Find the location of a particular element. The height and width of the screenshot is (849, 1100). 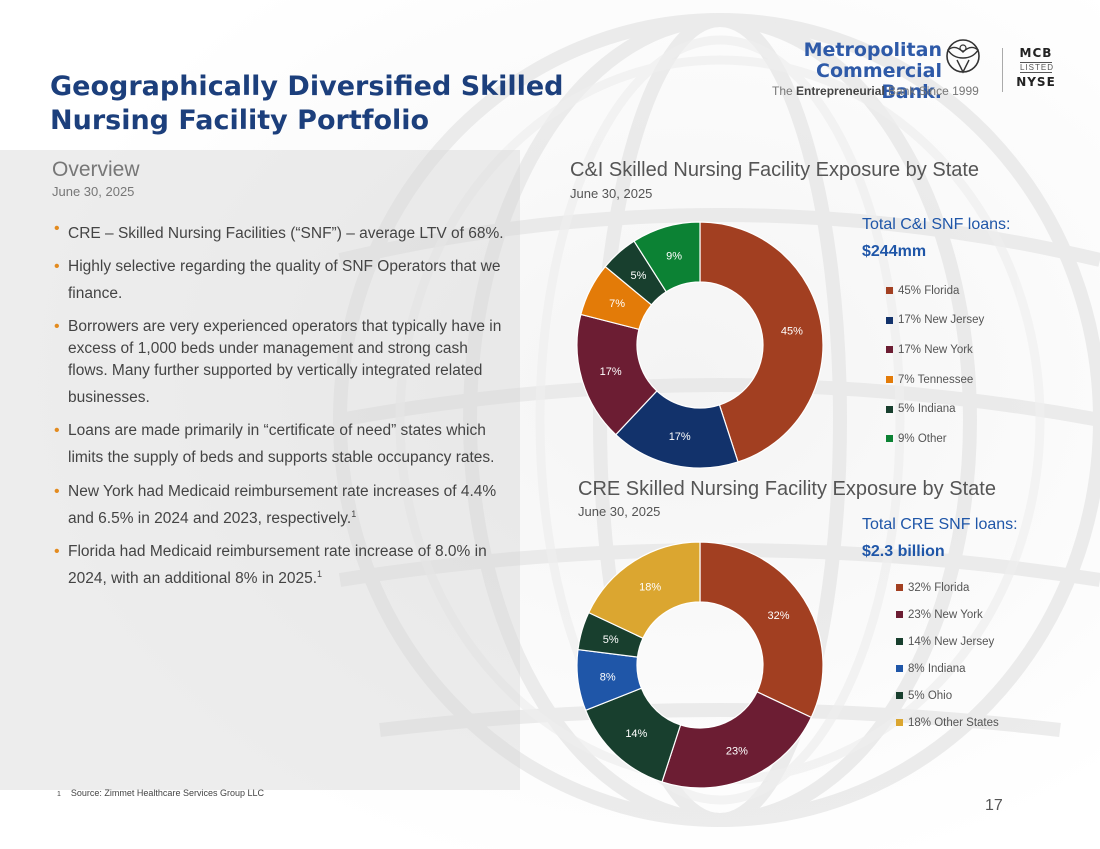

nyse-listing-badge: MCB LISTED NYSE is located at coordinates (1036, 67).